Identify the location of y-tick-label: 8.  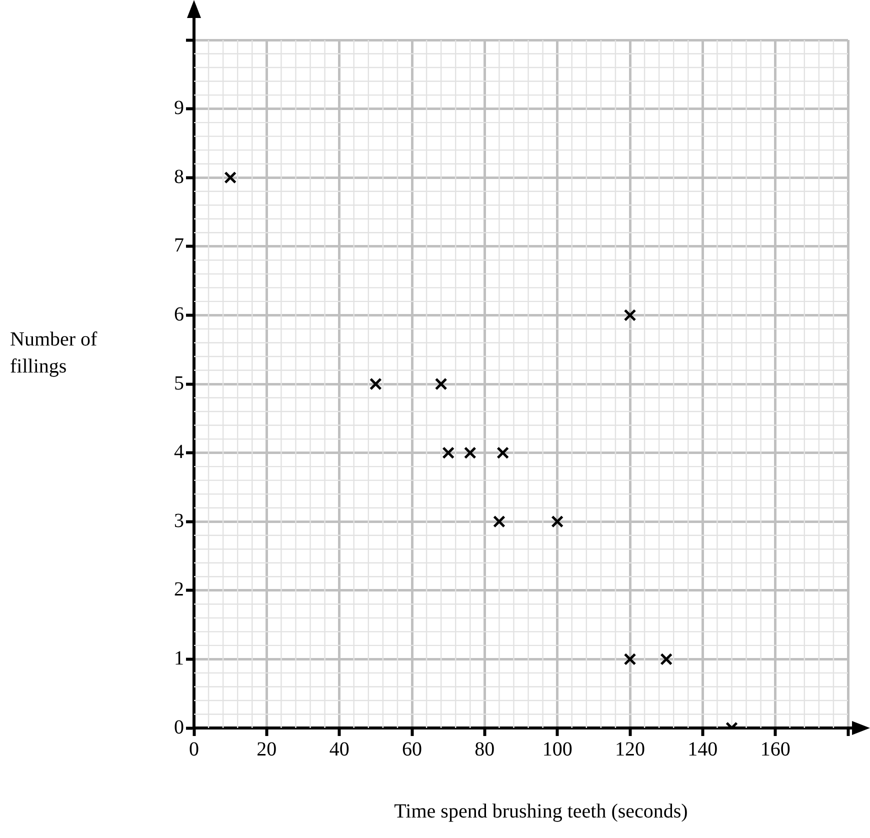
(179, 177).